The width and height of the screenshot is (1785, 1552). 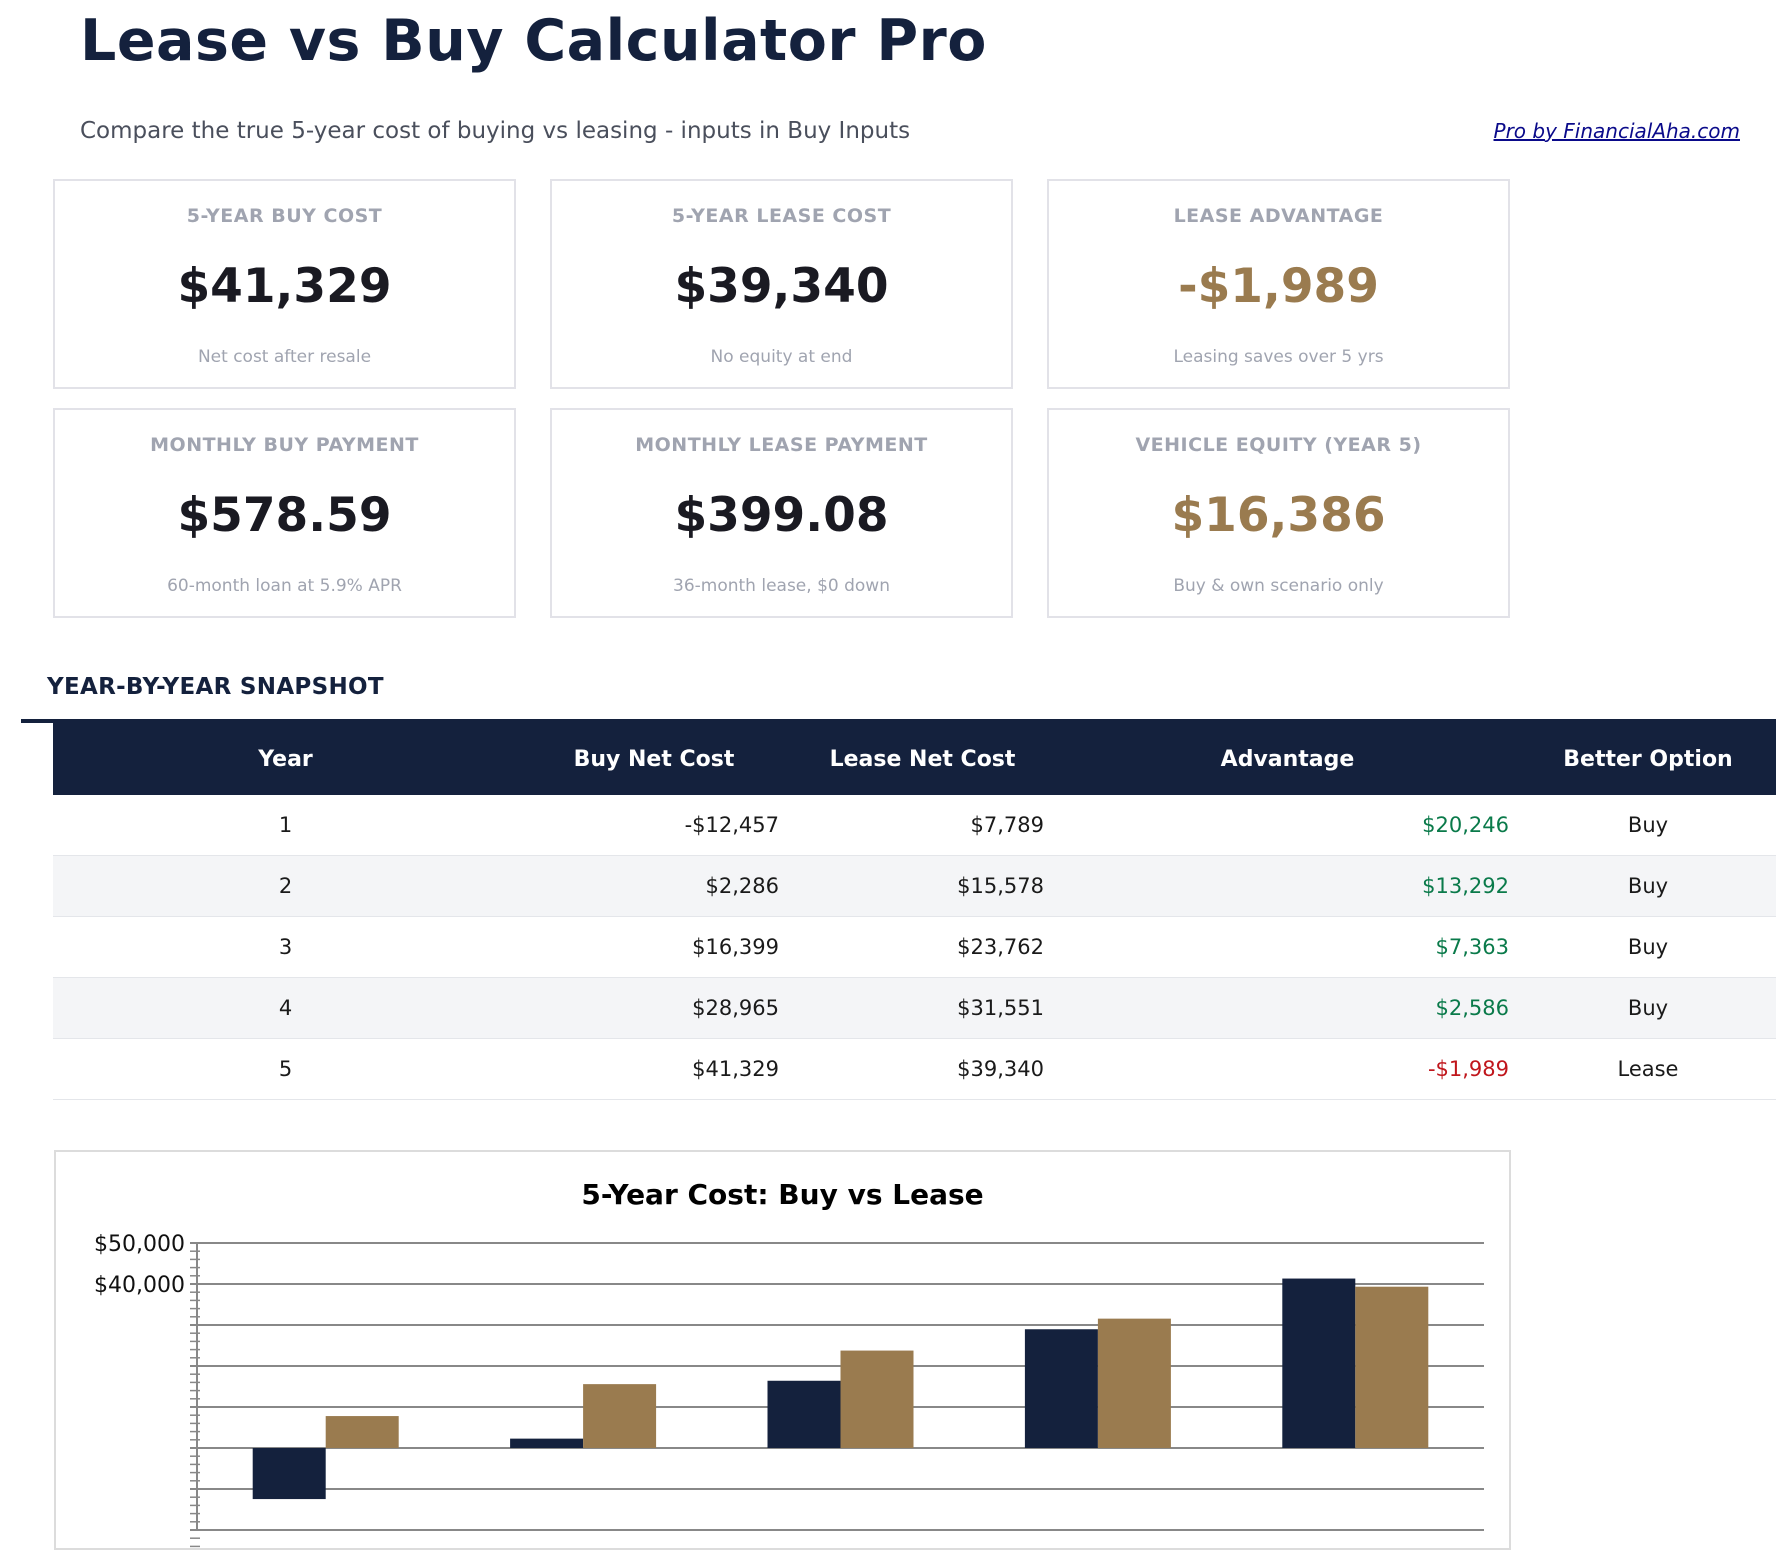 What do you see at coordinates (284, 515) in the screenshot?
I see `card-value: $578.59` at bounding box center [284, 515].